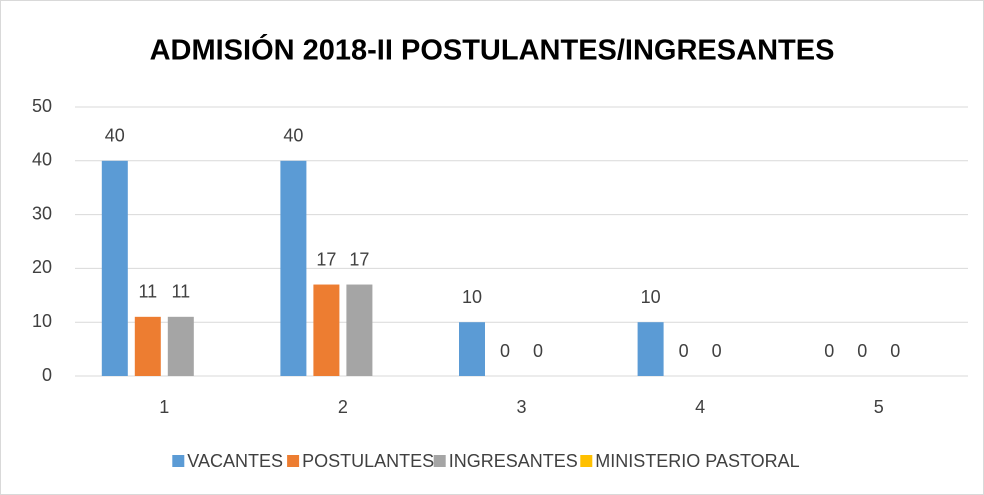  Describe the element at coordinates (521, 407) in the screenshot. I see `x-tick-label: 3` at that location.